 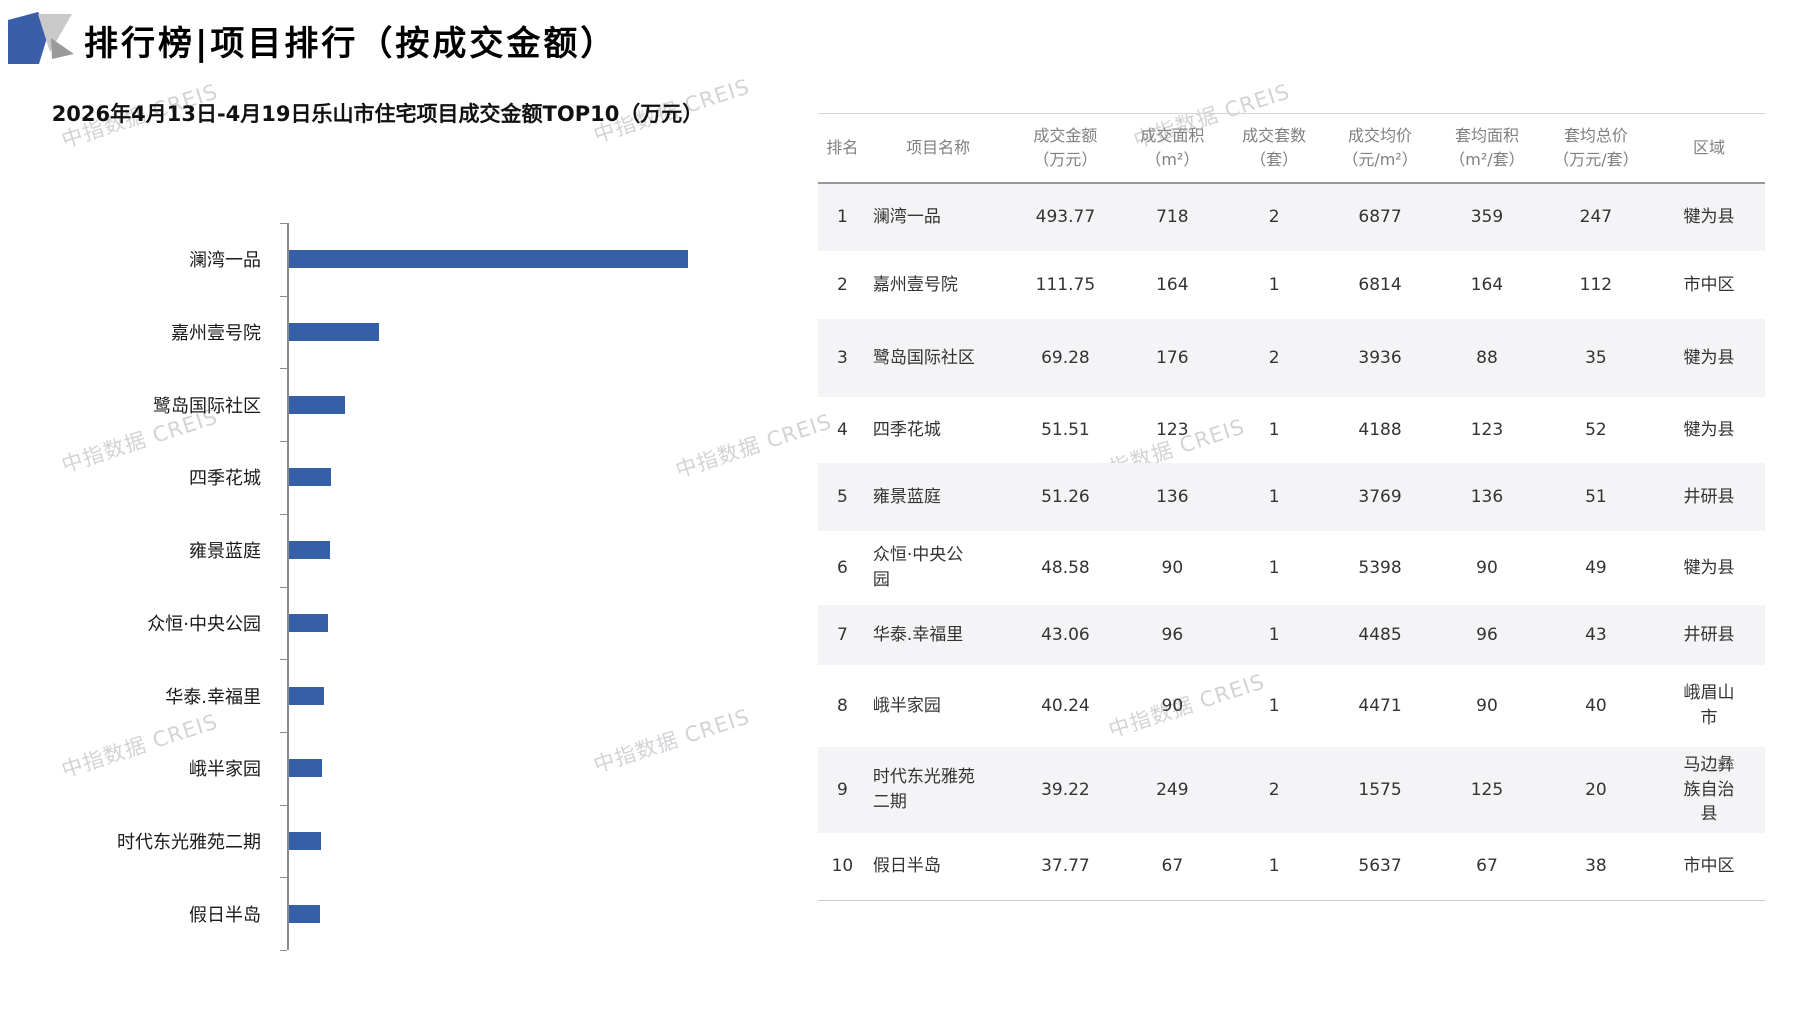 I want to click on project-name-cell: 嘉州壹号院, so click(x=915, y=284).